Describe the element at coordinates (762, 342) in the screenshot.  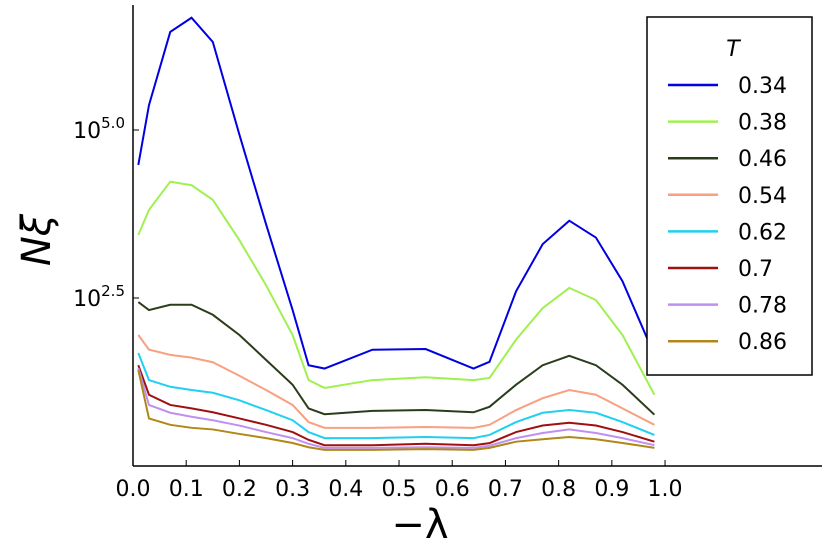
I see `legend-label: 0.86` at that location.